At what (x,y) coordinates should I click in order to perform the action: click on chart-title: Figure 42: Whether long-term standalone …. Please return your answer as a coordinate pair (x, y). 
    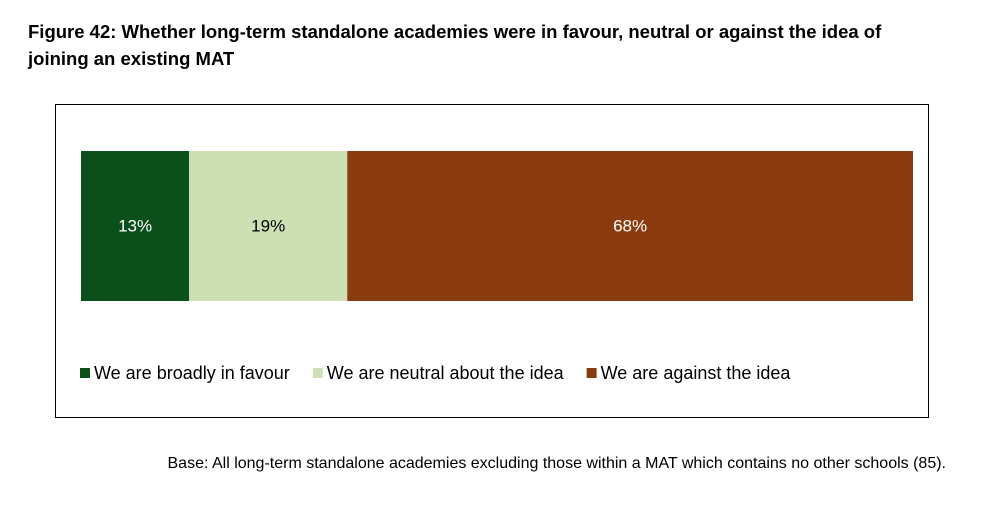
    Looking at the image, I should click on (455, 45).